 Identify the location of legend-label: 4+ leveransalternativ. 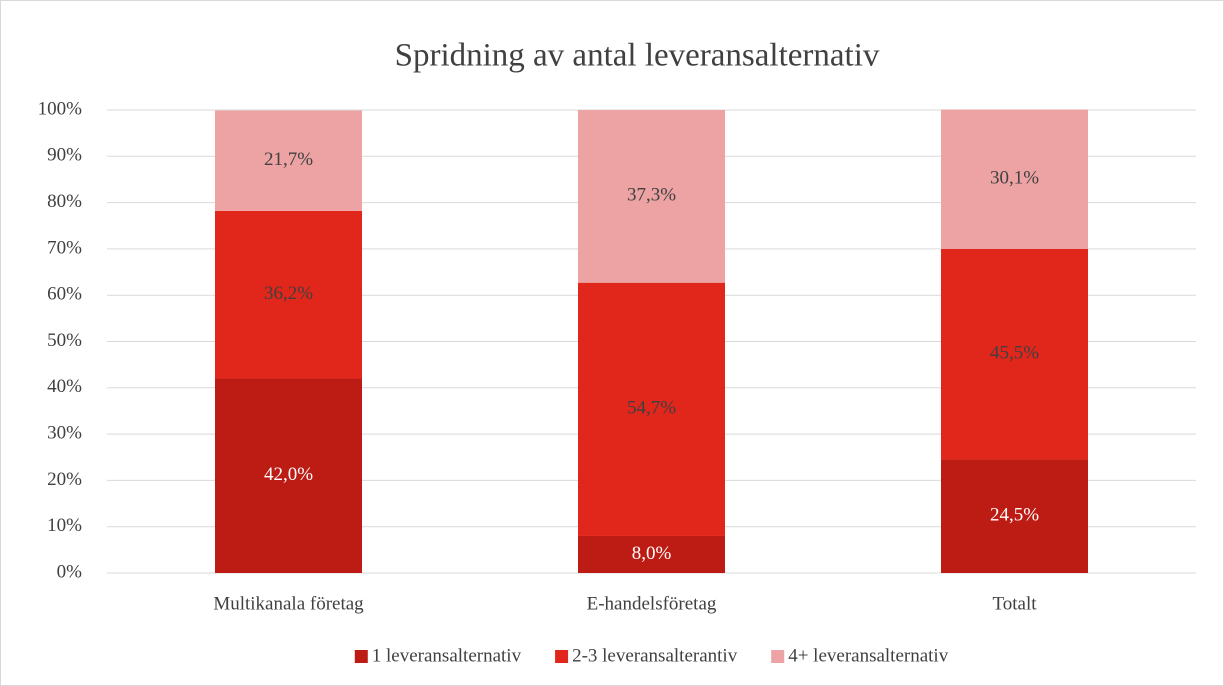
(868, 655).